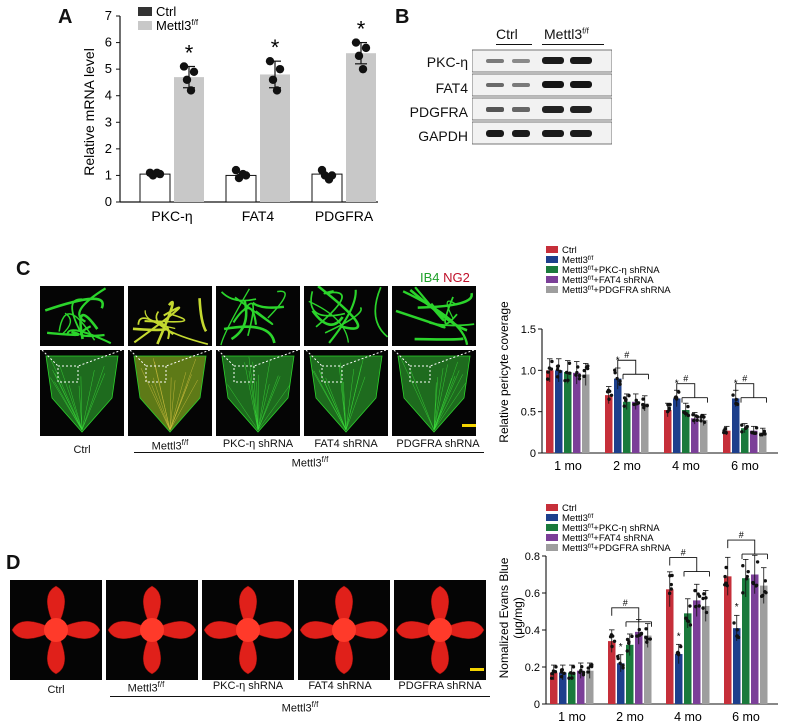 This screenshot has width=788, height=726. I want to click on c-zoom-image, so click(434, 316).